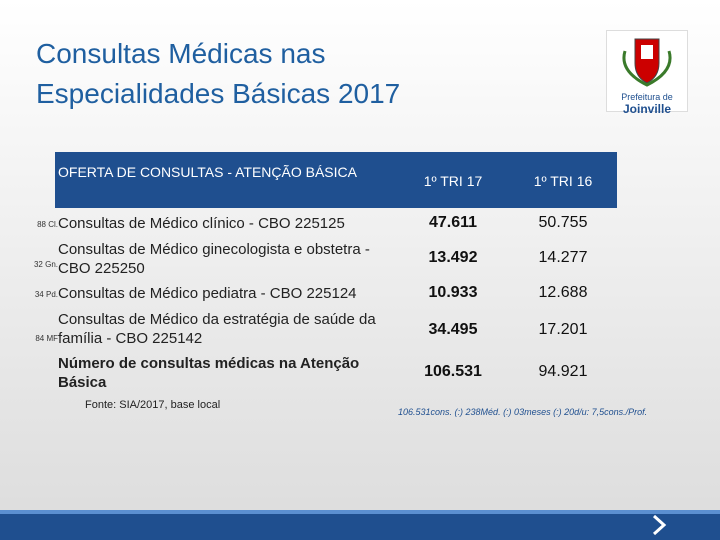 Image resolution: width=720 pixels, height=540 pixels. I want to click on logo-emblem, so click(647, 62).